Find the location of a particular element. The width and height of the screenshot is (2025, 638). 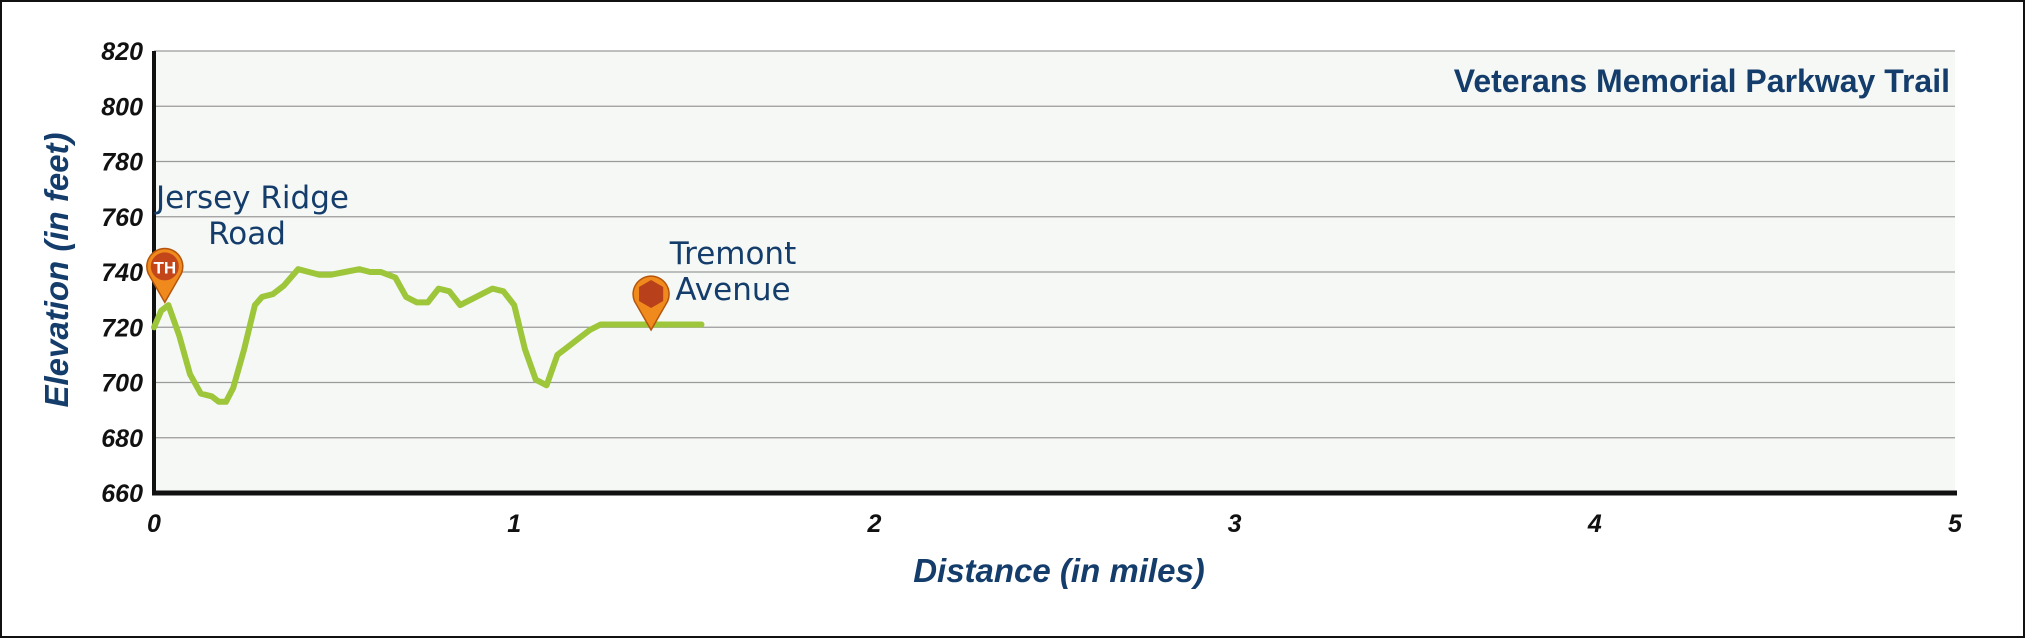

y-tick-label: 780 is located at coordinates (122, 163).